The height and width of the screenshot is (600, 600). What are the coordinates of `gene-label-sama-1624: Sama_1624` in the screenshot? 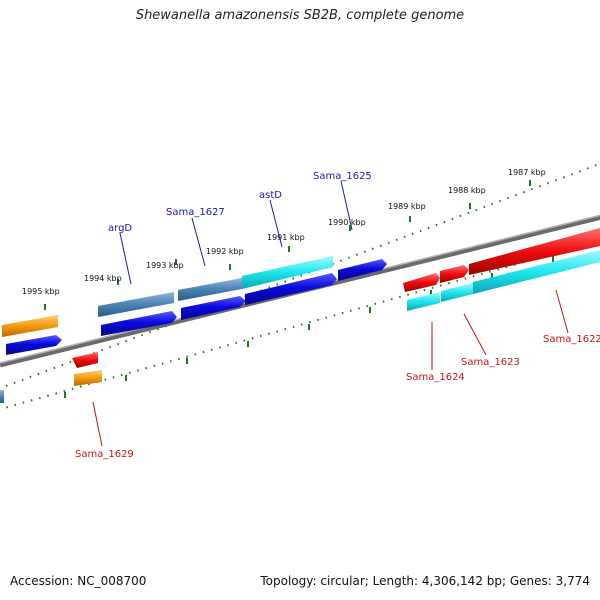 It's located at (435, 377).